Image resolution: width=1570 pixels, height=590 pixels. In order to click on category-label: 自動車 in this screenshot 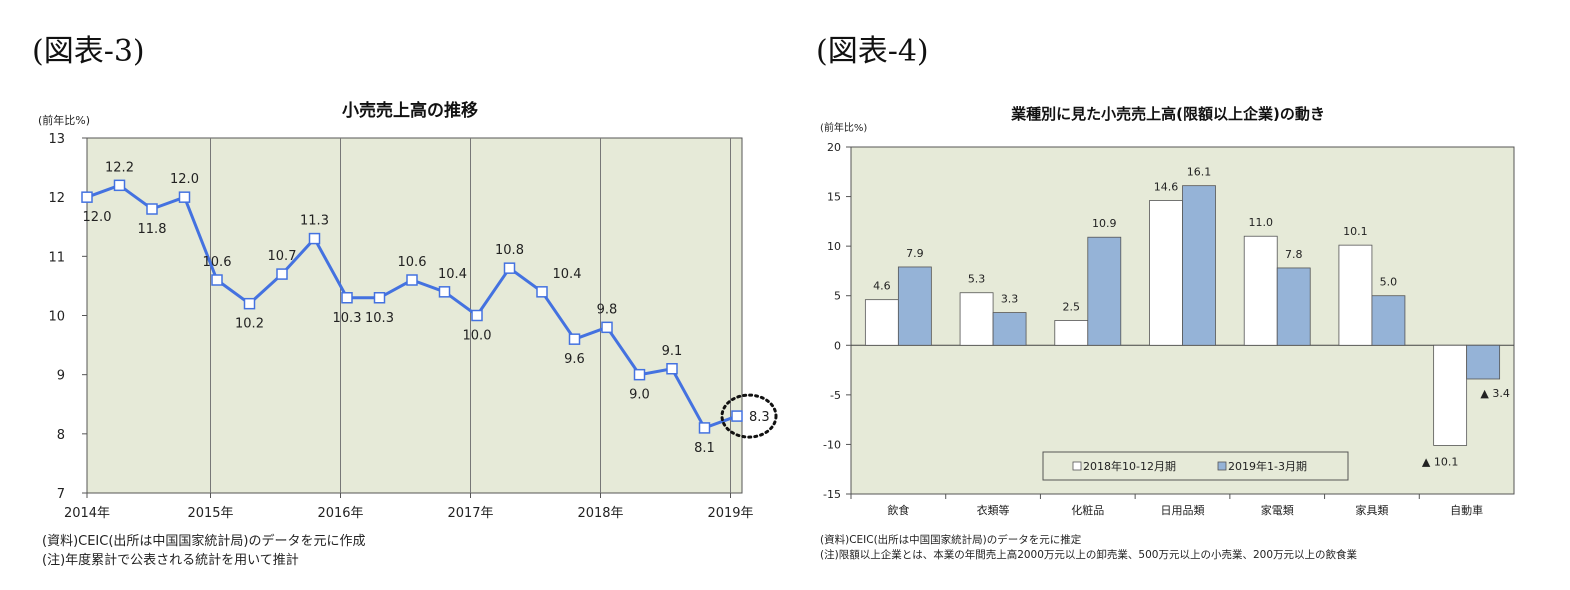, I will do `click(1466, 510)`.